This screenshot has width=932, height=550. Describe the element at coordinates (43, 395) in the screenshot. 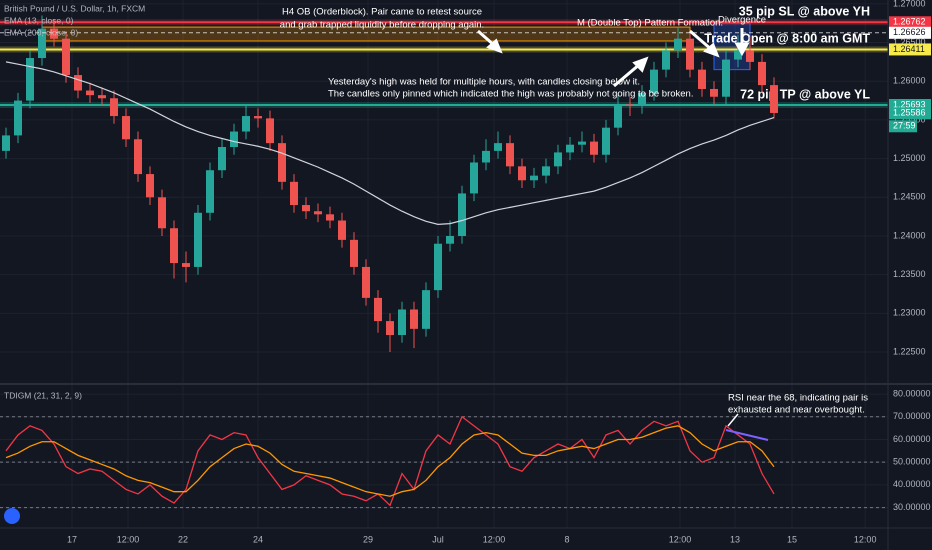

I see `legend-rsi: TDIGM (21, 31, 2, 9)` at that location.